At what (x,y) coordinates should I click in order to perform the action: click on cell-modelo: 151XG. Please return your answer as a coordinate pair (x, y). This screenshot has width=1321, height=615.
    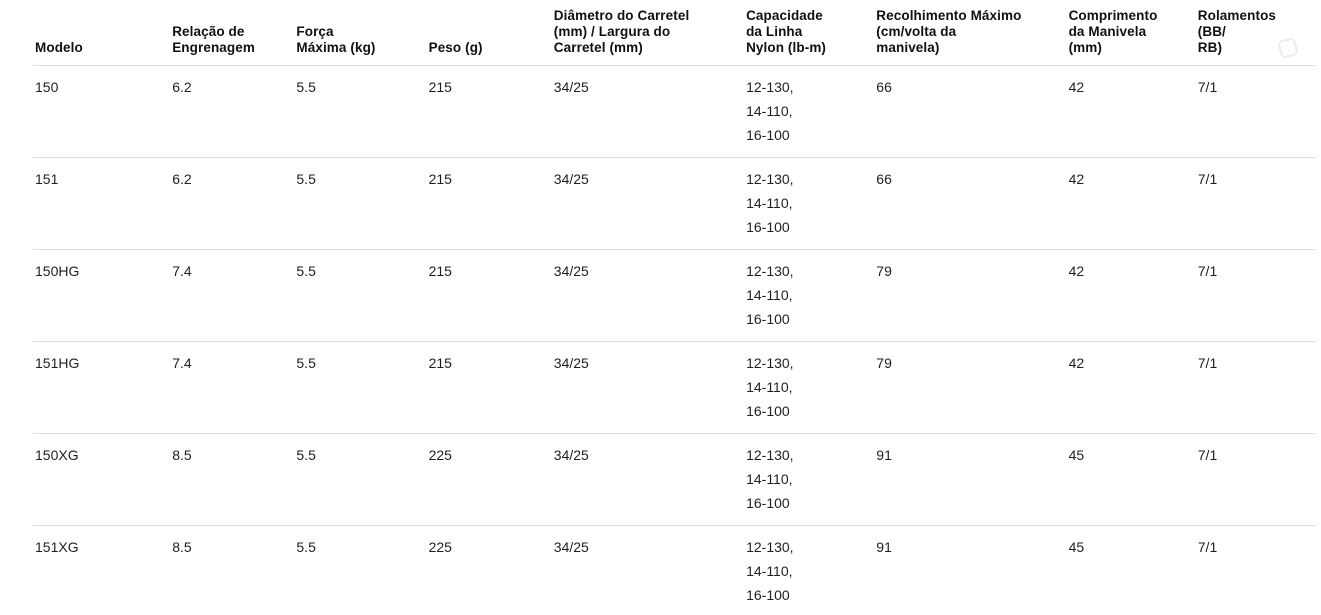
    Looking at the image, I should click on (102, 570).